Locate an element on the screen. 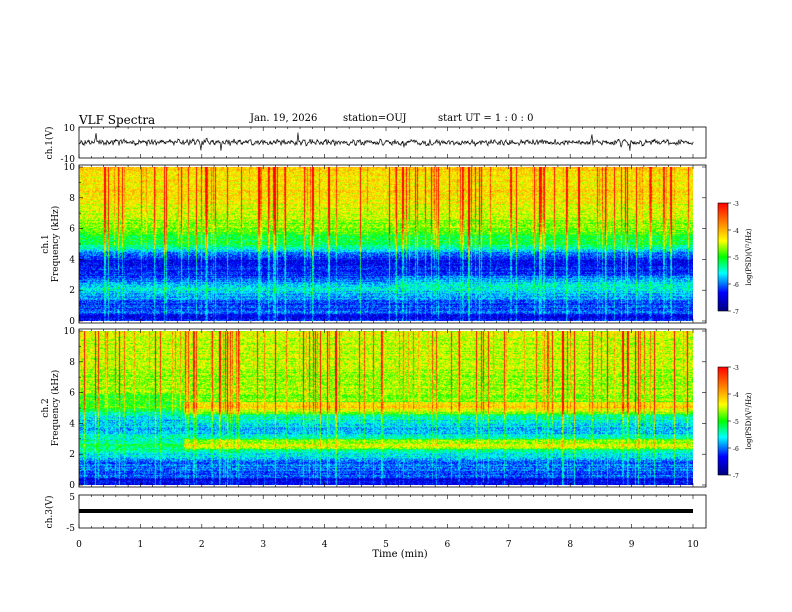 This screenshot has height=612, width=792. x-tick-label: 2 is located at coordinates (202, 545).